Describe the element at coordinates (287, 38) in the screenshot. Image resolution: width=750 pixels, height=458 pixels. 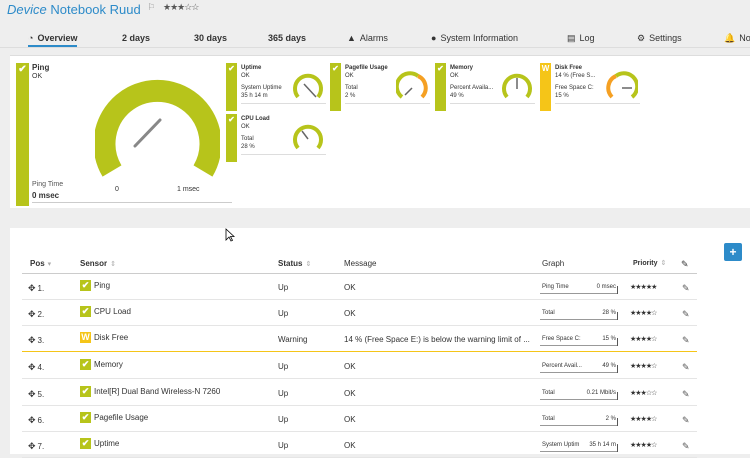
I see `tab-365-days: 365 days` at that location.